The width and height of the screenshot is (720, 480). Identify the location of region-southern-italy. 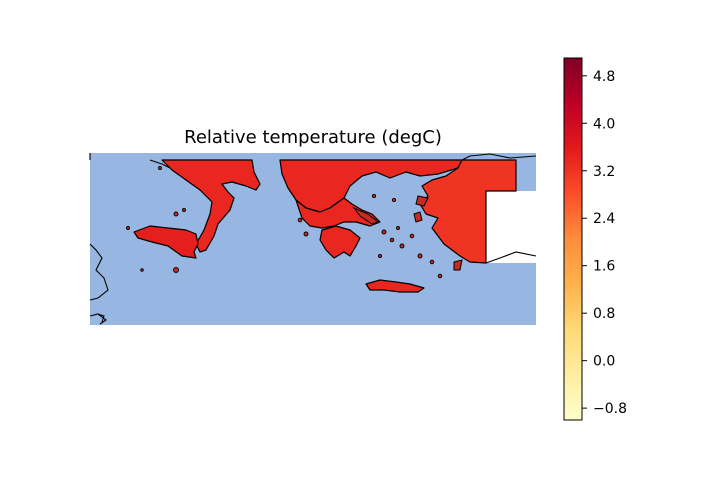
(211, 206).